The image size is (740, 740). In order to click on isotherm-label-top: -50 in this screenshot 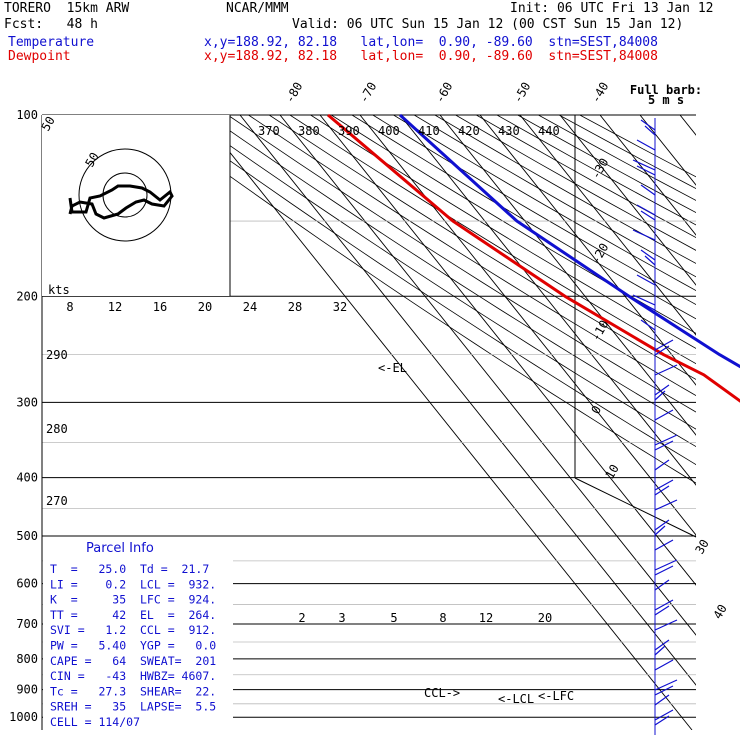, I will do `click(521, 93)`.